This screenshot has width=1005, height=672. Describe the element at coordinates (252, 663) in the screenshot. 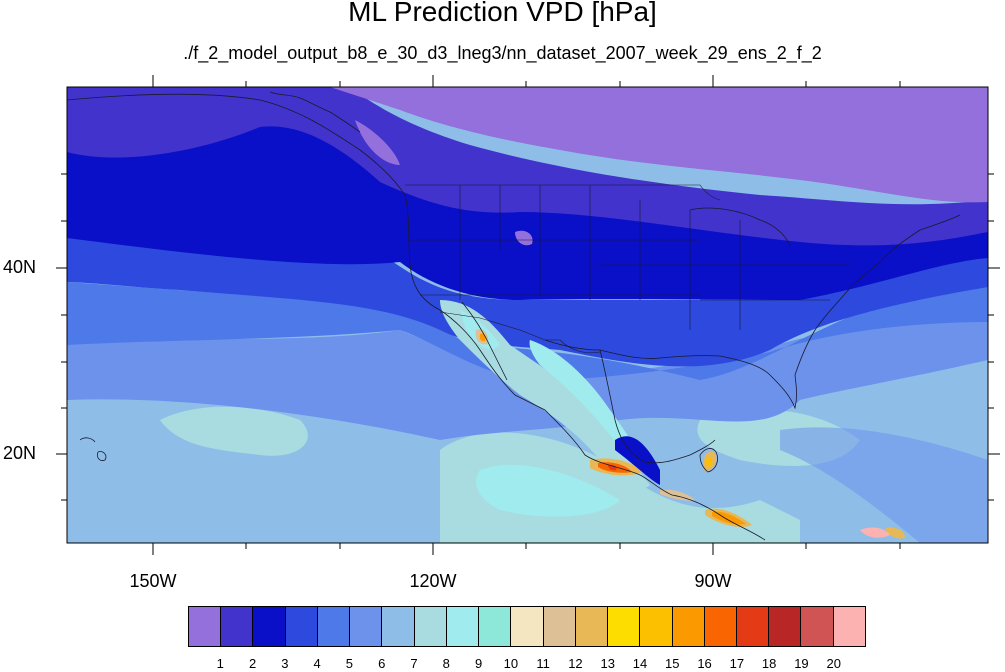

I see `colorbar-label: 2` at that location.